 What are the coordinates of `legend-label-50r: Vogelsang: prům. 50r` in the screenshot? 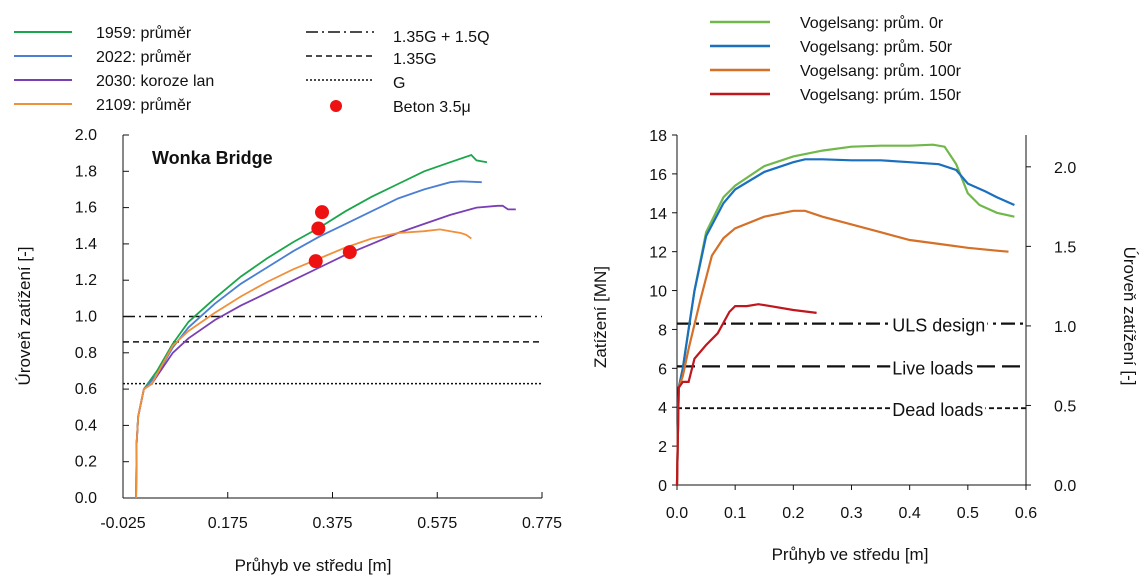 It's located at (876, 47).